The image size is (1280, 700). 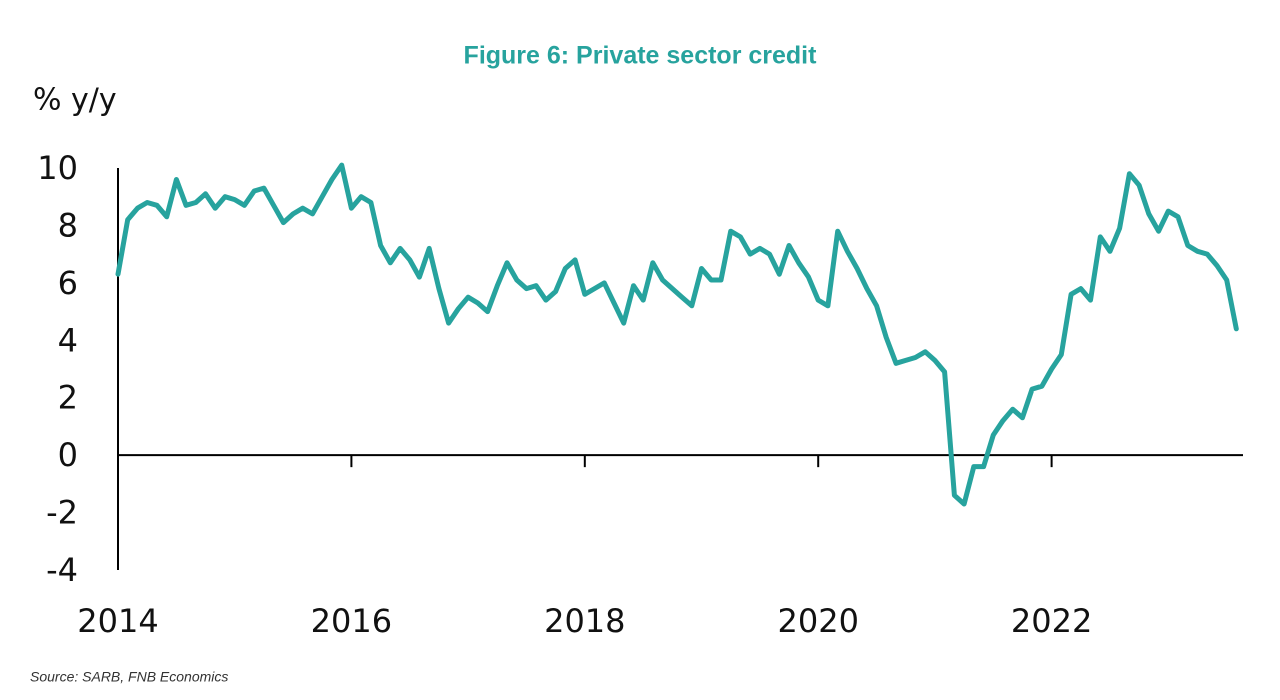 I want to click on y-tick-label: -4, so click(x=62, y=570).